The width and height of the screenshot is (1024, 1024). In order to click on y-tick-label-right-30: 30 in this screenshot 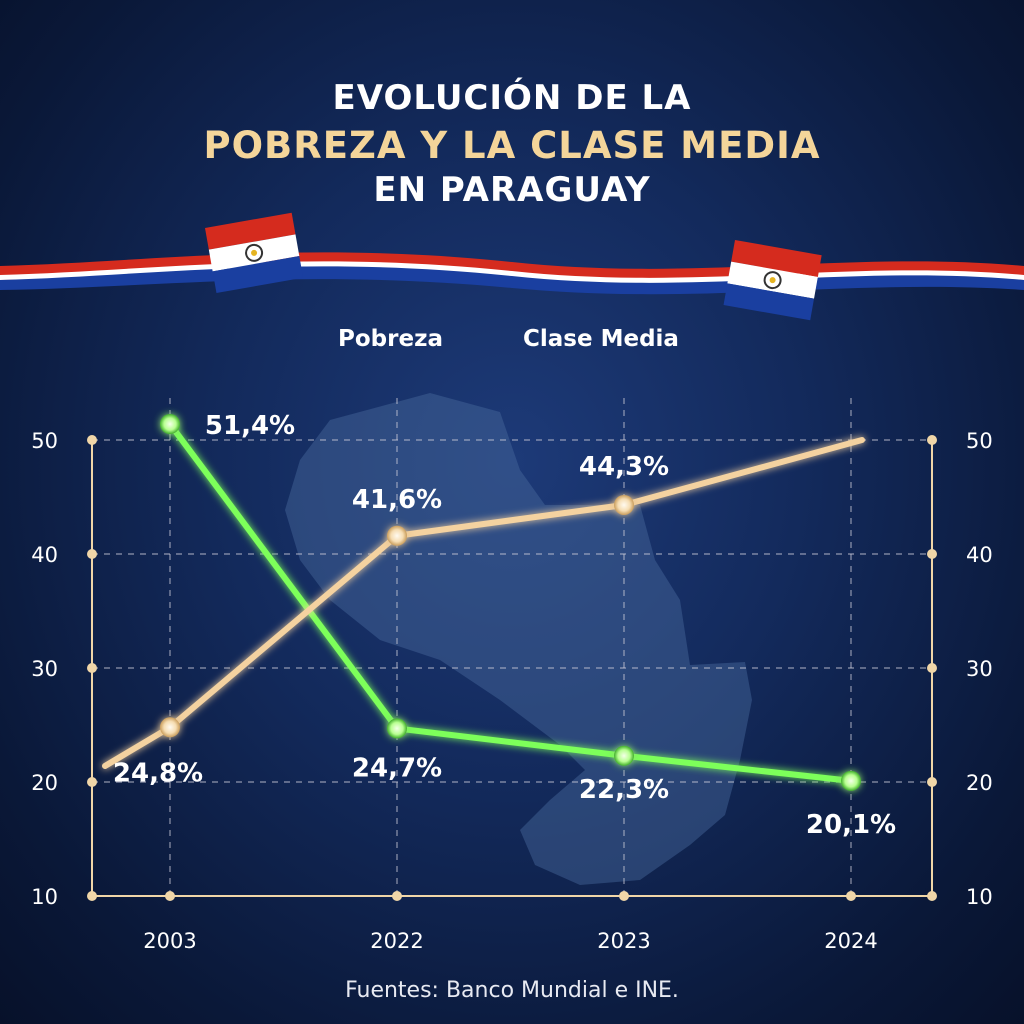, I will do `click(979, 669)`.